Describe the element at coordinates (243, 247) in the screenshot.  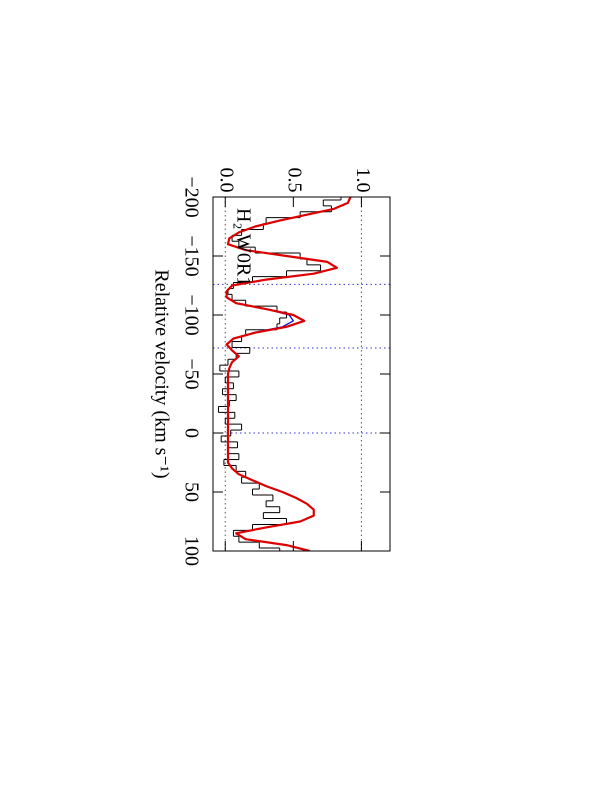
I see `line-label: H₂ W0R1` at that location.